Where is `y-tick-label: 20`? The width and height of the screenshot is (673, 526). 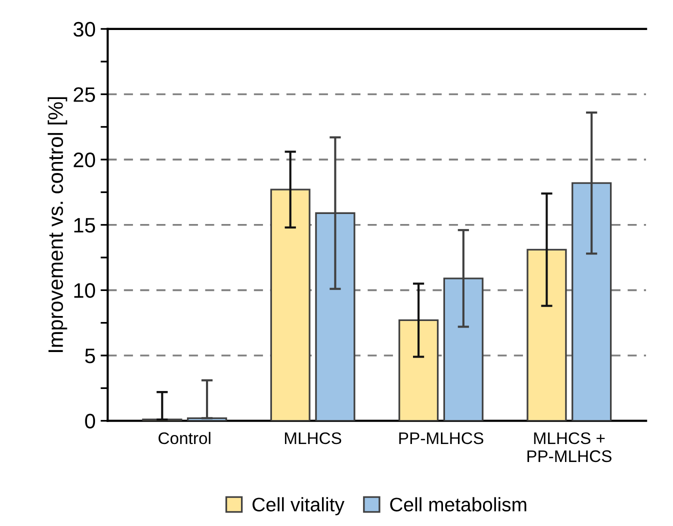
y-tick-label: 20 is located at coordinates (85, 160).